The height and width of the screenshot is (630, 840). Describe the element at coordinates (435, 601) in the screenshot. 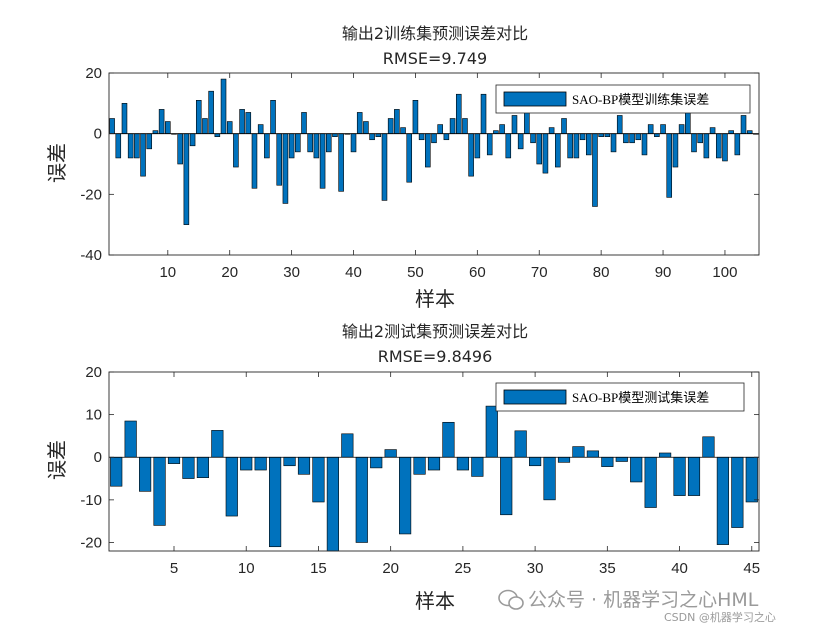

I see `x-axis-label: 样本` at that location.